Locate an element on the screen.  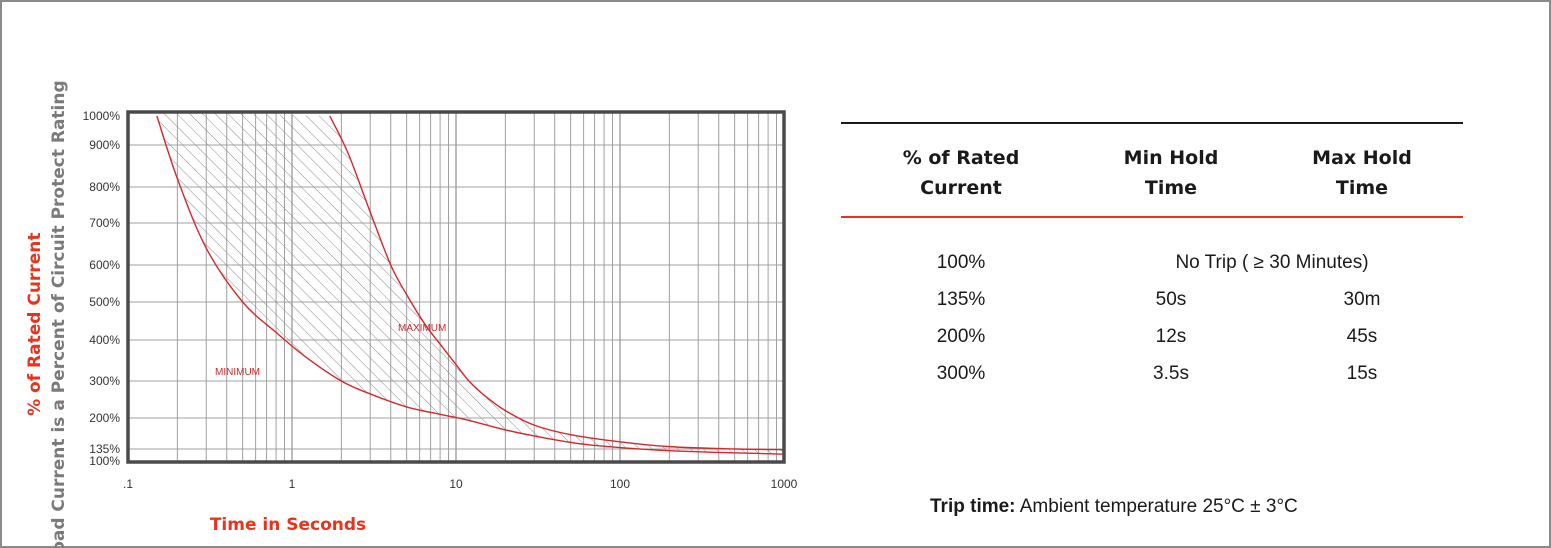
y-tick-label: 600% is located at coordinates (104, 265).